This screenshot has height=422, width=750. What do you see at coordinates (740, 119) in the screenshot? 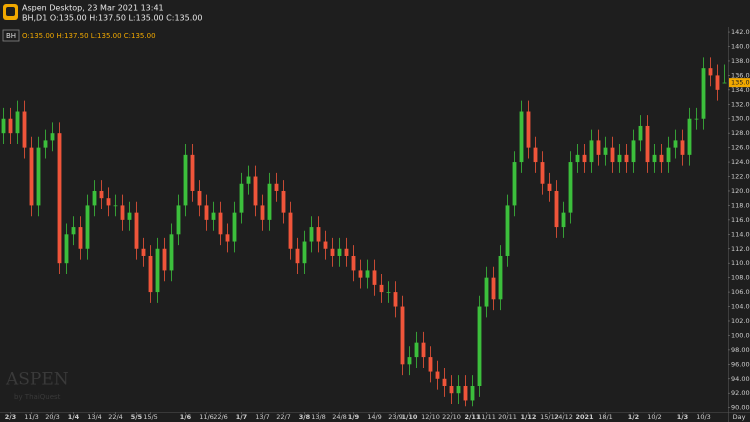
I see `y-tick-label: 130.00` at bounding box center [740, 119].